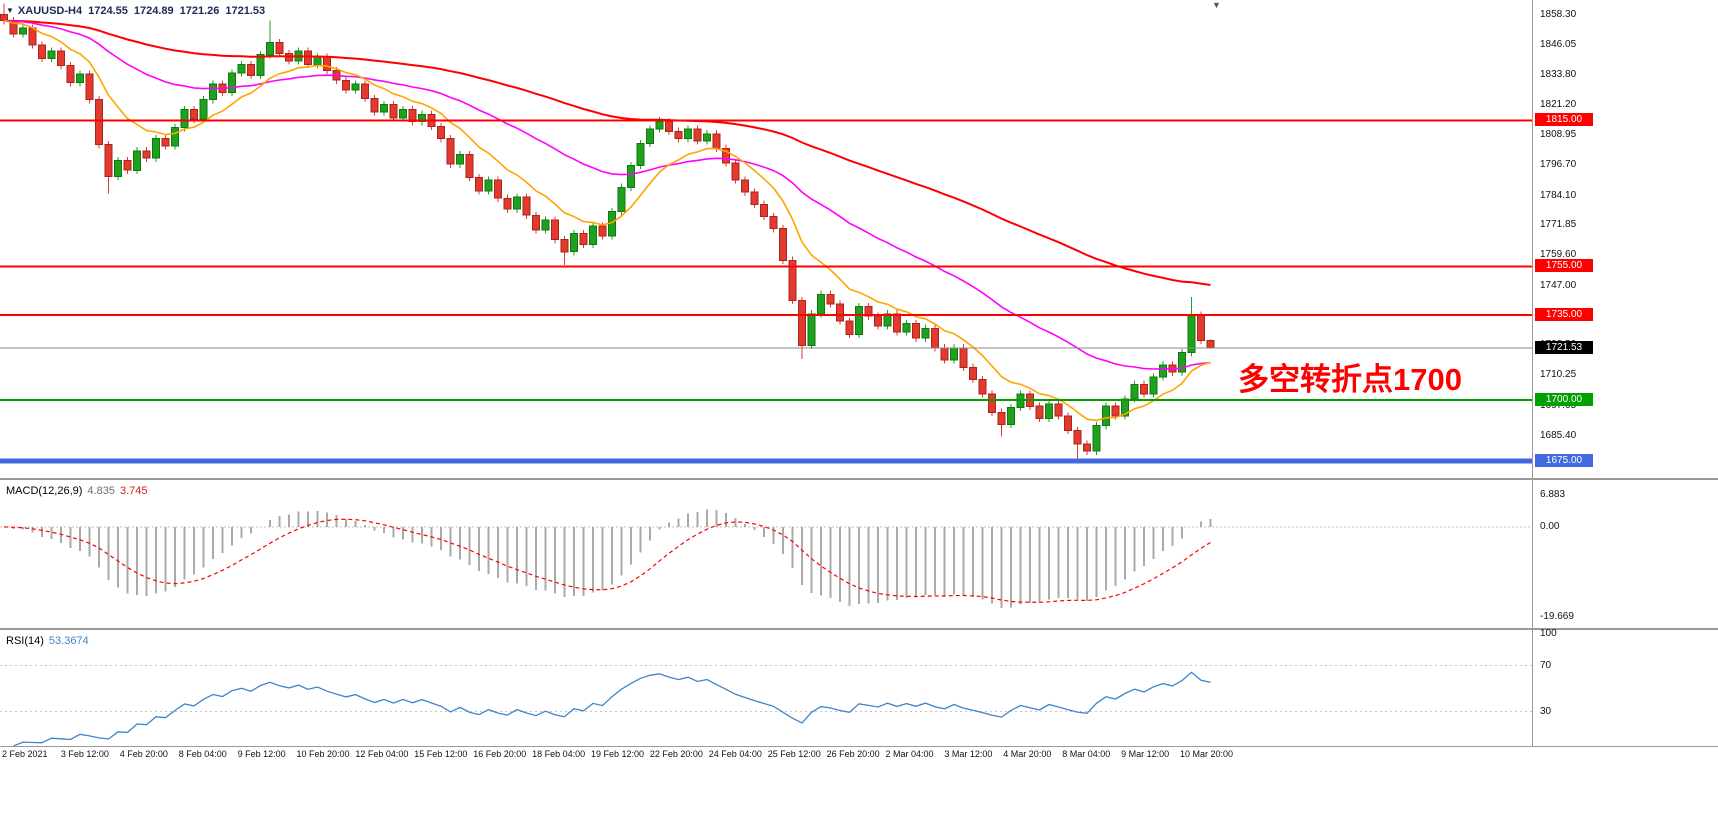 This screenshot has width=1718, height=840. I want to click on macd-main-value: 4.835, so click(101, 491).